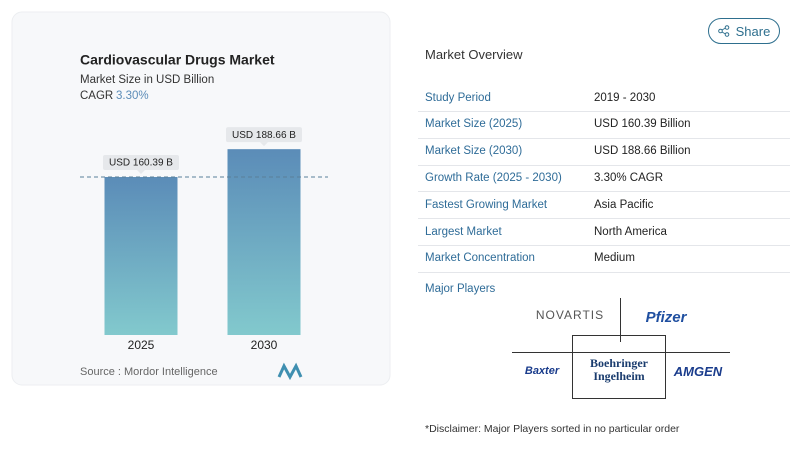 This screenshot has width=800, height=459. What do you see at coordinates (132, 96) in the screenshot?
I see `cagr-value: 3.30%` at bounding box center [132, 96].